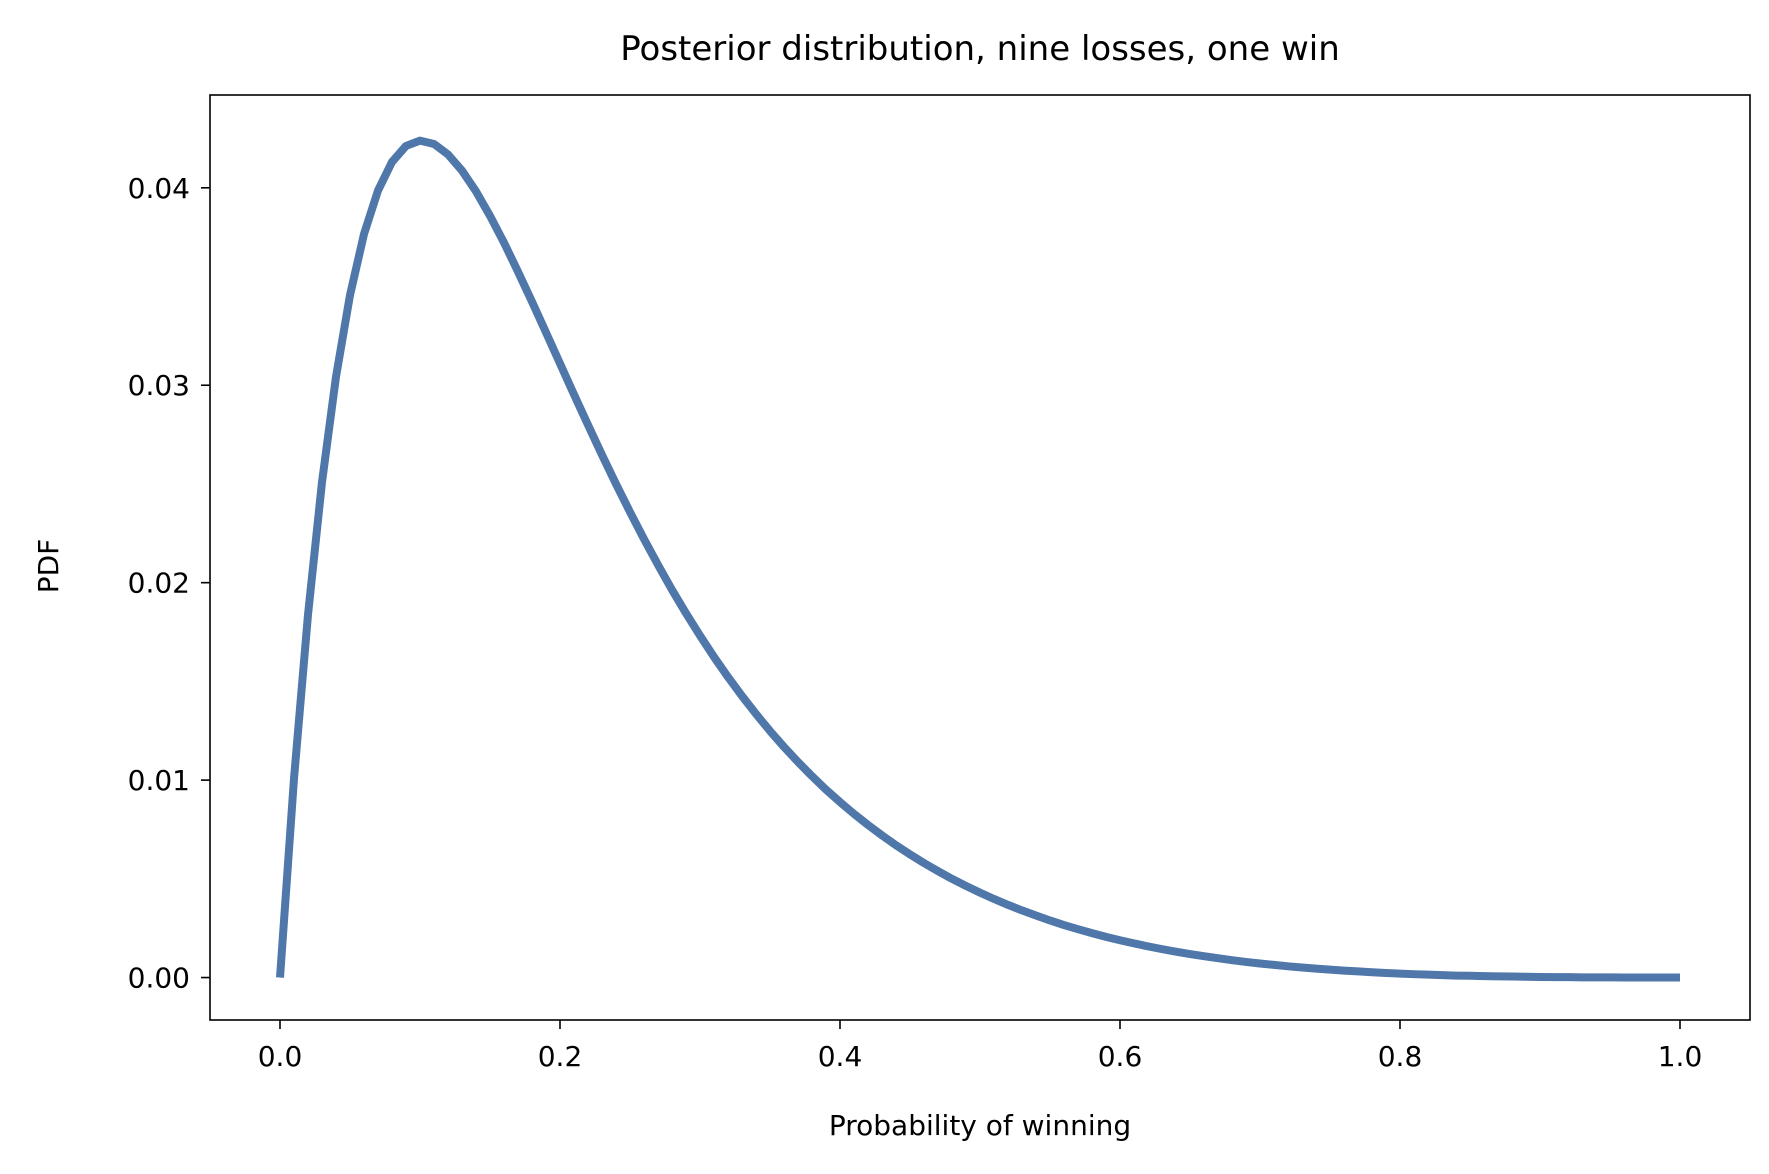 The width and height of the screenshot is (1769, 1174). I want to click on y-tick-label: 0.00, so click(159, 978).